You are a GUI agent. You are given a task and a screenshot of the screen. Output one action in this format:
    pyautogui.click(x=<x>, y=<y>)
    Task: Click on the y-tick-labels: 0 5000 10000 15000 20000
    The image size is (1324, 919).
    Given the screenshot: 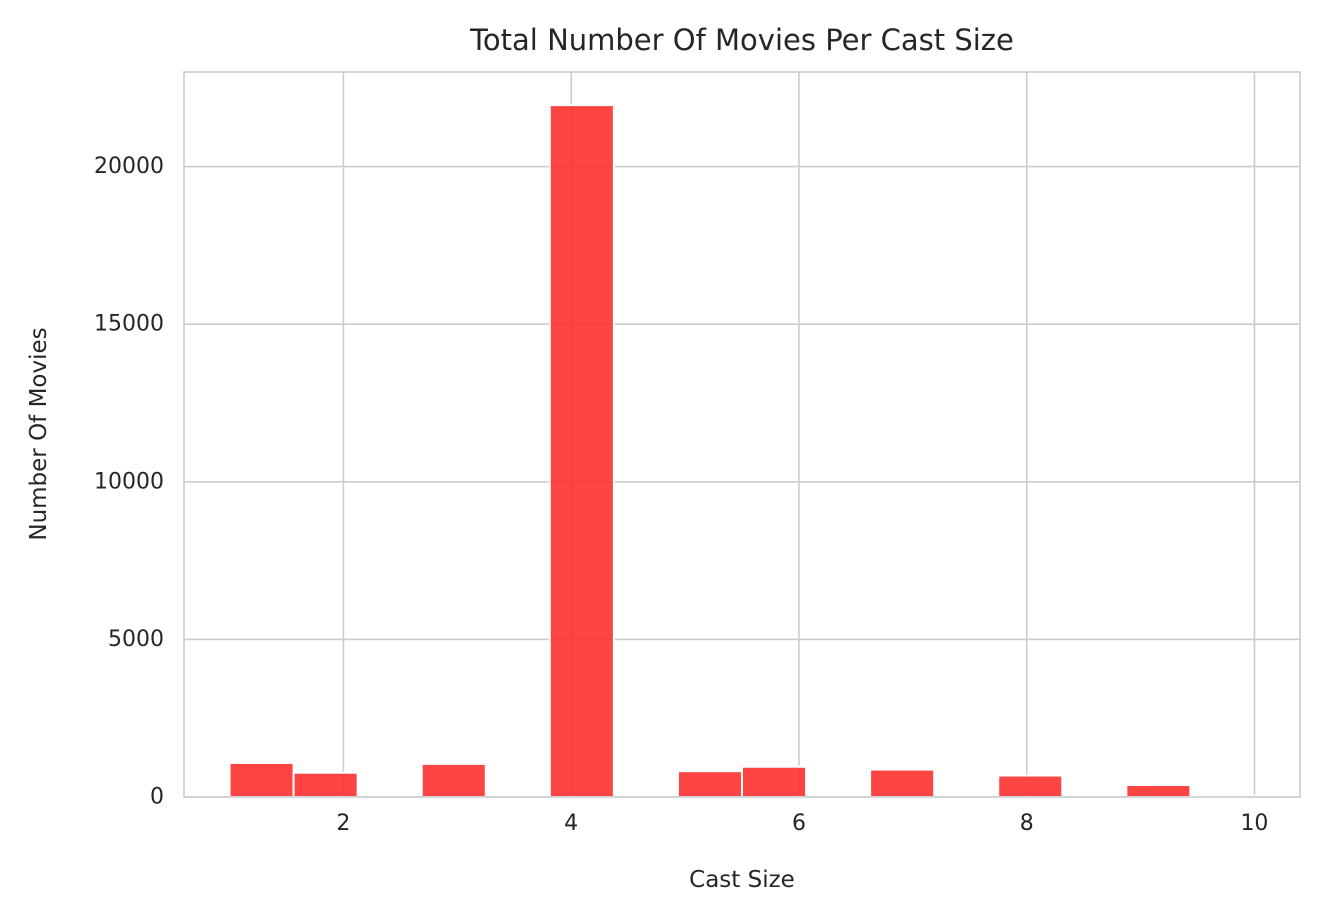 What is the action you would take?
    pyautogui.click(x=129, y=481)
    